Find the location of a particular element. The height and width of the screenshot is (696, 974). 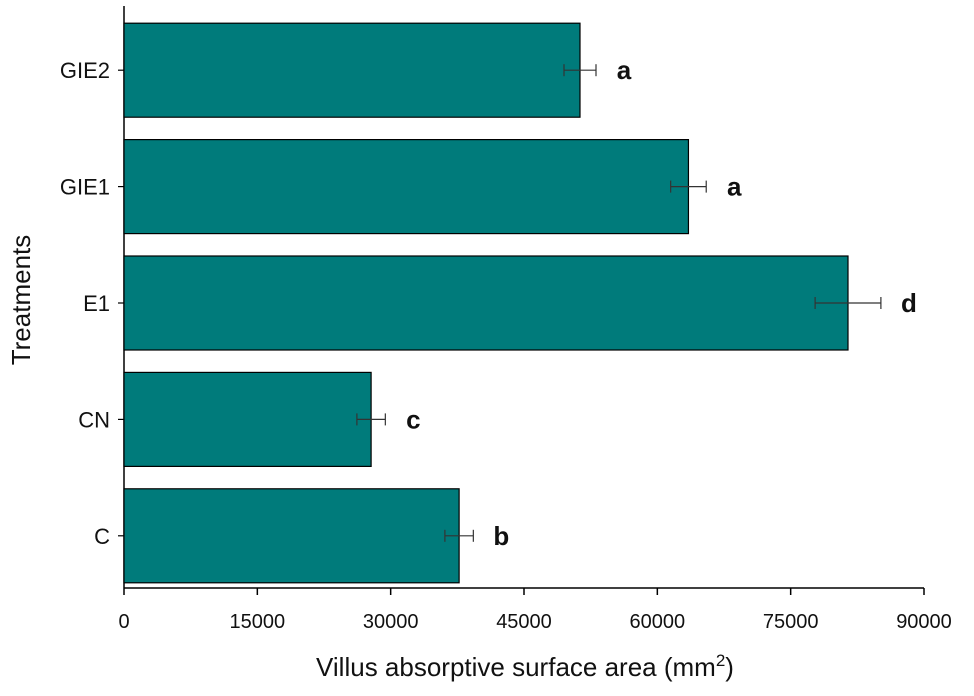

x-axis-title-main: Villus absorptive surface area (mm is located at coordinates (516, 667).